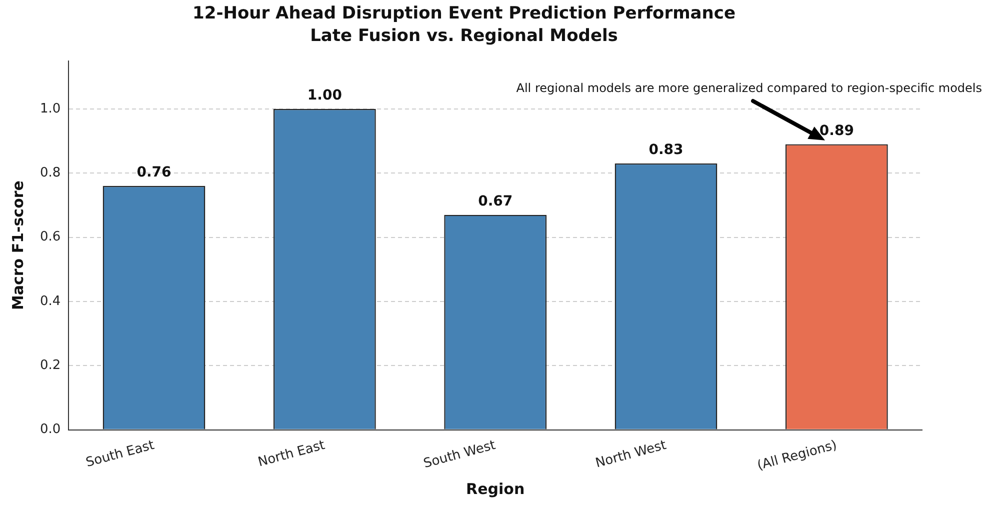  What do you see at coordinates (464, 14) in the screenshot?
I see `chart-title: 12-Hour Ahead Disruption Event Prediction Performance` at bounding box center [464, 14].